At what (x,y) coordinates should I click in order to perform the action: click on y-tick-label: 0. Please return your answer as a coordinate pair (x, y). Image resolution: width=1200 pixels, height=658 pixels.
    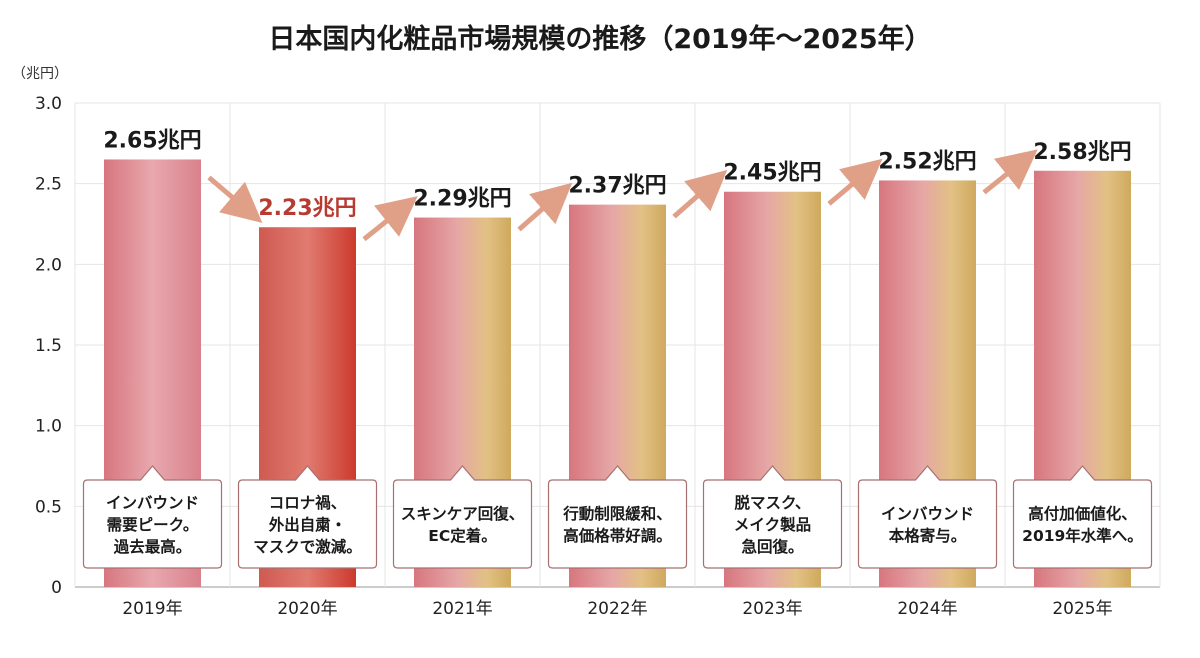
    Looking at the image, I should click on (56, 588).